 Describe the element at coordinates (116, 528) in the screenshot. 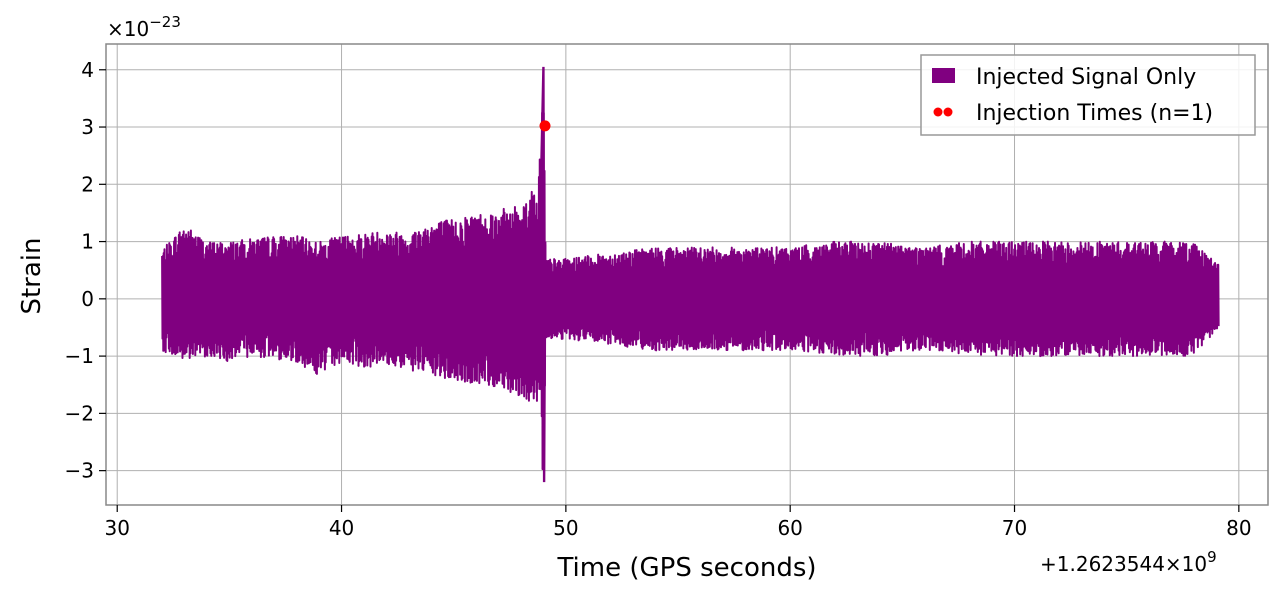

I see `x-tick-label: 30` at that location.